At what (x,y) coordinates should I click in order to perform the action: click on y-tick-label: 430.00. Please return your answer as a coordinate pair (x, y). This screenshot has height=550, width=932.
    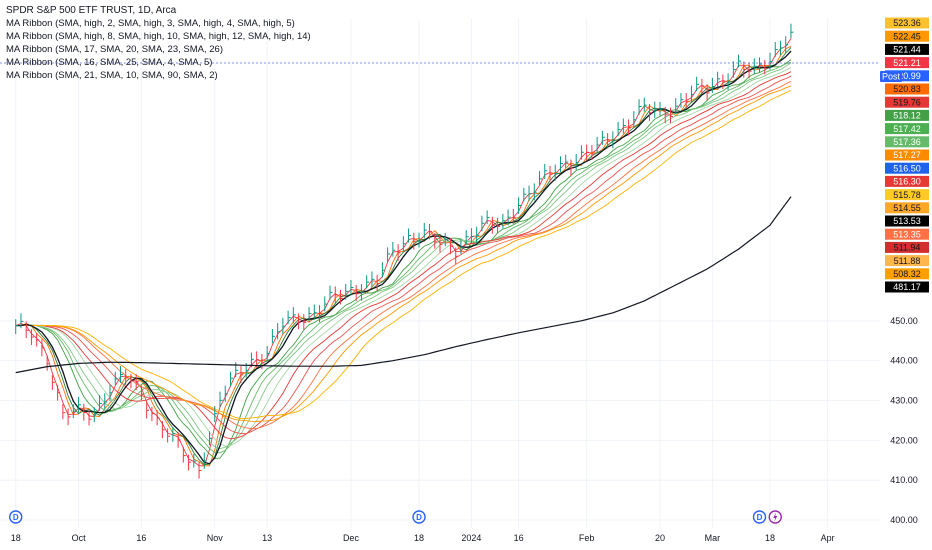
    Looking at the image, I should click on (904, 401).